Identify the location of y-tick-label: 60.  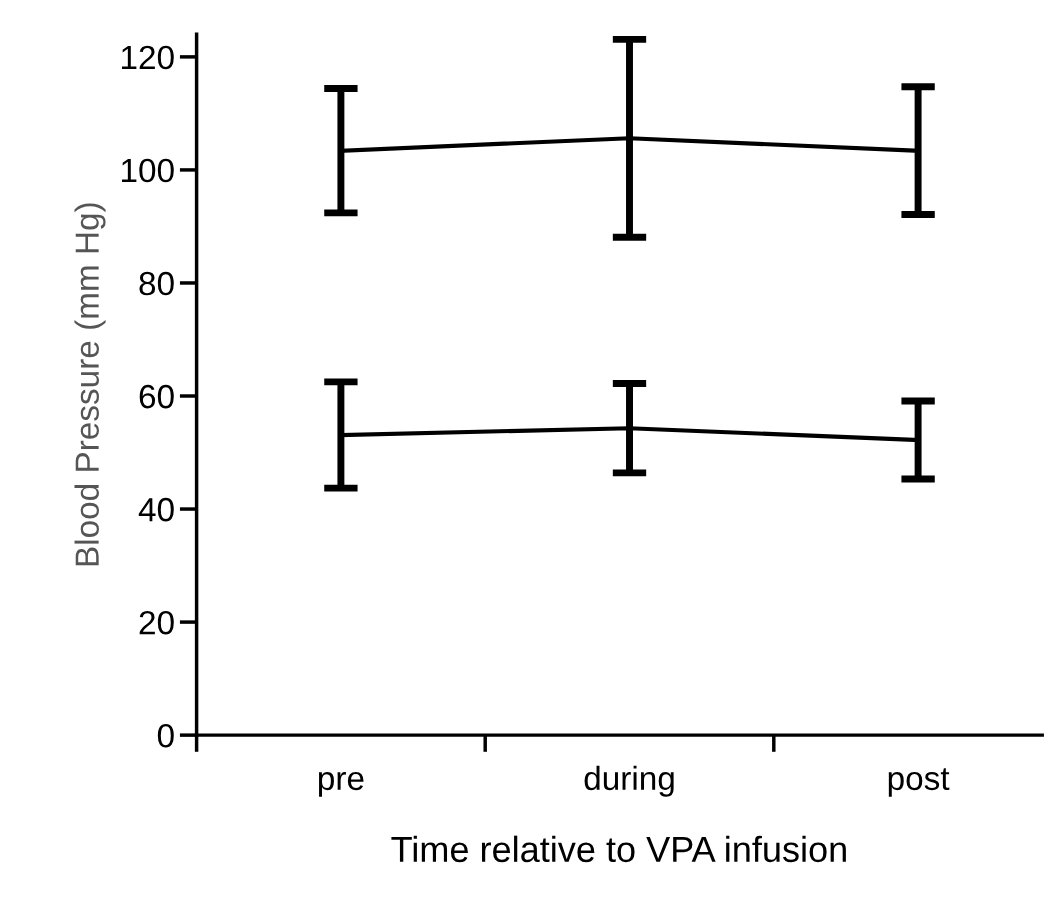
(156, 396).